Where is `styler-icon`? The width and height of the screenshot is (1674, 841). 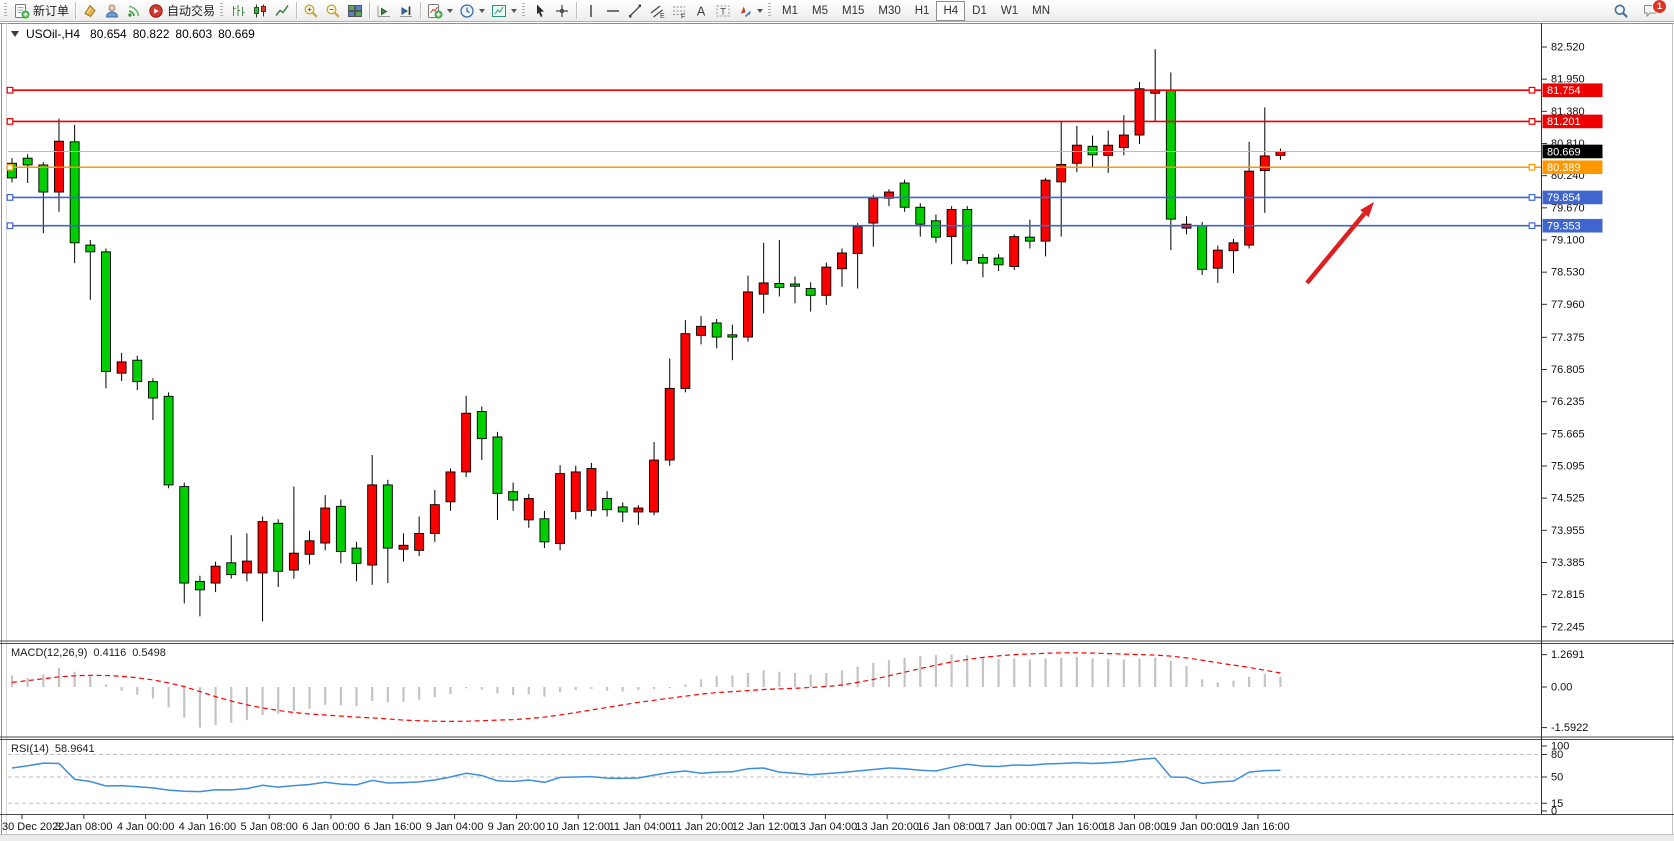
styler-icon is located at coordinates (90, 10).